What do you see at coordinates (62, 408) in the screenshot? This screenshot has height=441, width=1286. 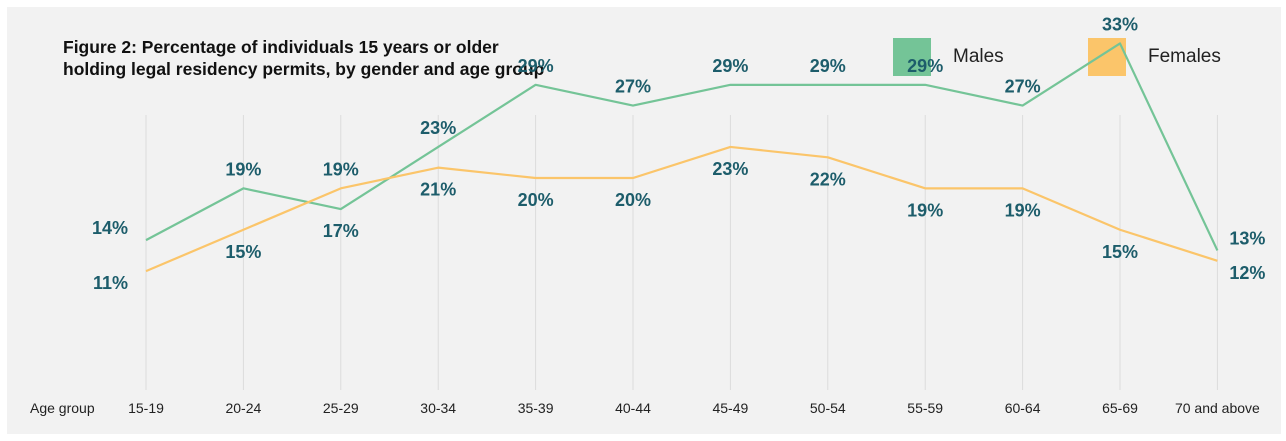 I see `x-axis-title: Age group` at bounding box center [62, 408].